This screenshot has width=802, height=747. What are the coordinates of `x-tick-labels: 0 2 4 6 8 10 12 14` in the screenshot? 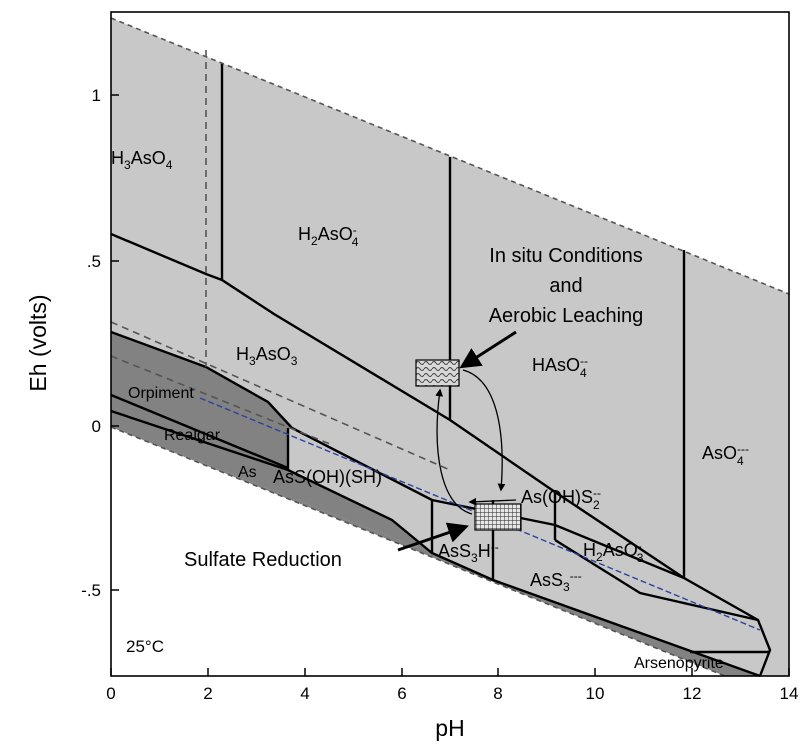 It's located at (452, 693).